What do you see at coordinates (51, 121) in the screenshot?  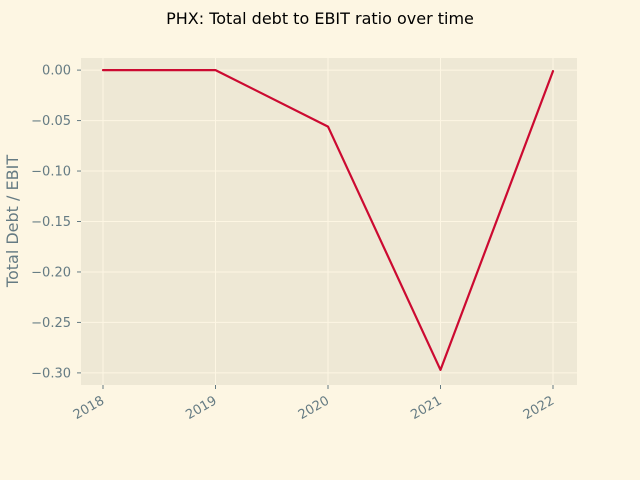 I see `y-tick-label: −0.05` at bounding box center [51, 121].